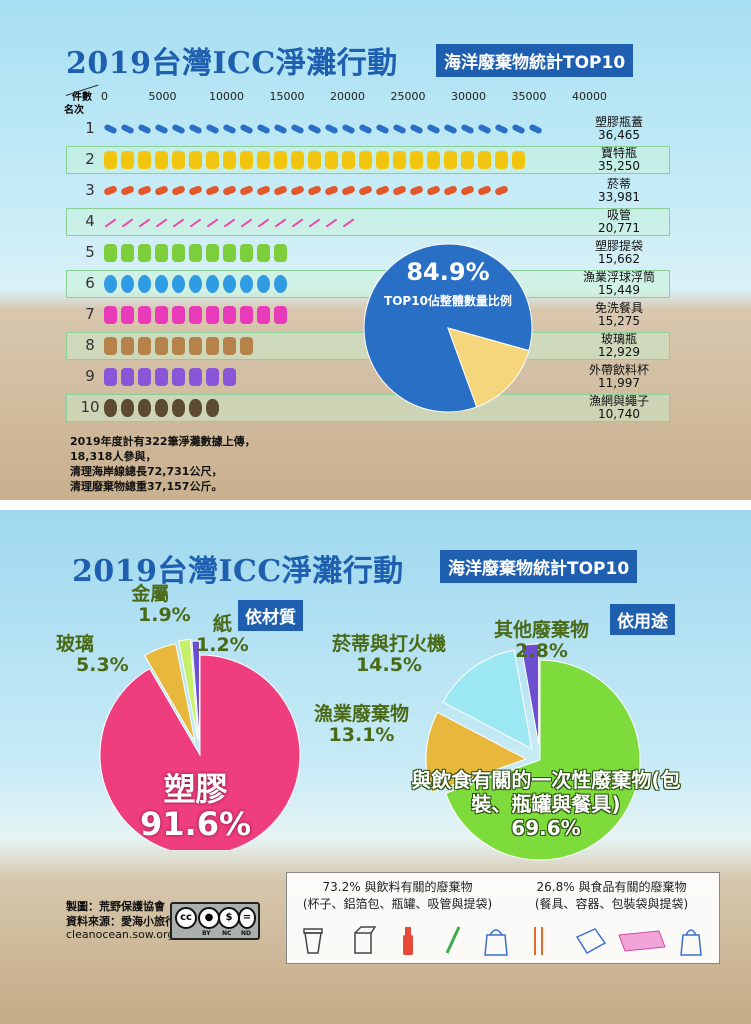 The width and height of the screenshot is (751, 1024). What do you see at coordinates (270, 615) in the screenshot?
I see `material-badge: 依材質` at bounding box center [270, 615].